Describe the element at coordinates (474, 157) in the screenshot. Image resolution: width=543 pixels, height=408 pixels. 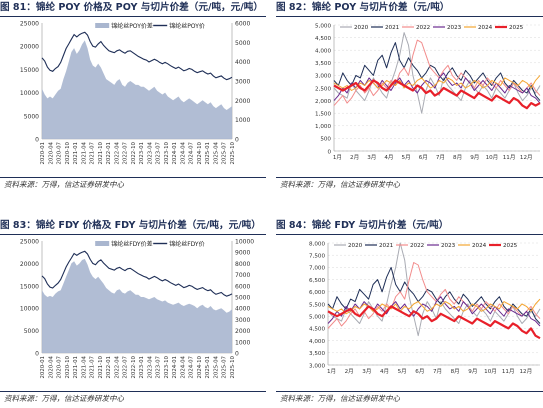
I see `x-tick-label: 9月` at that location.